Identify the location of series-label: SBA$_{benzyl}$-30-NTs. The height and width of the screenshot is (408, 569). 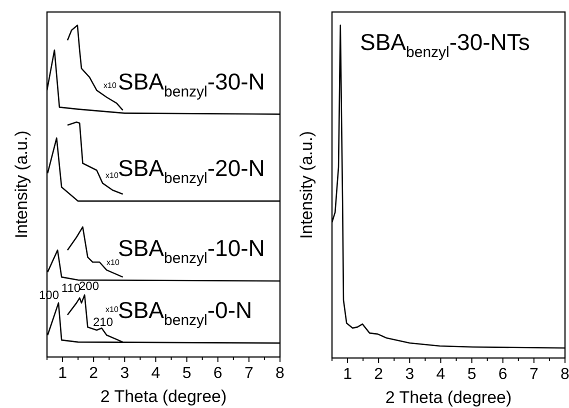
(445, 45).